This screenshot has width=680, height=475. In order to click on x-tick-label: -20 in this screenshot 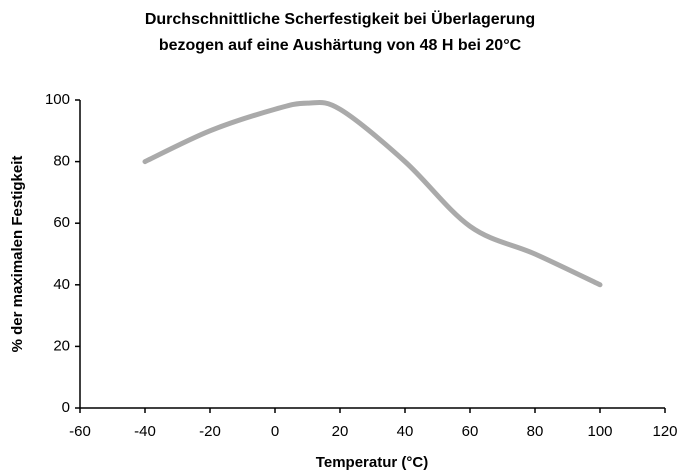, I will do `click(210, 431)`.